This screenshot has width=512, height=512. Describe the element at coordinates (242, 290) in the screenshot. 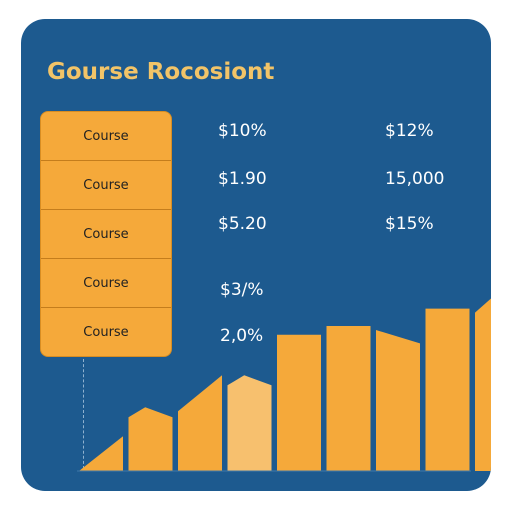

I see `value-col1-row4: $3/%` at that location.